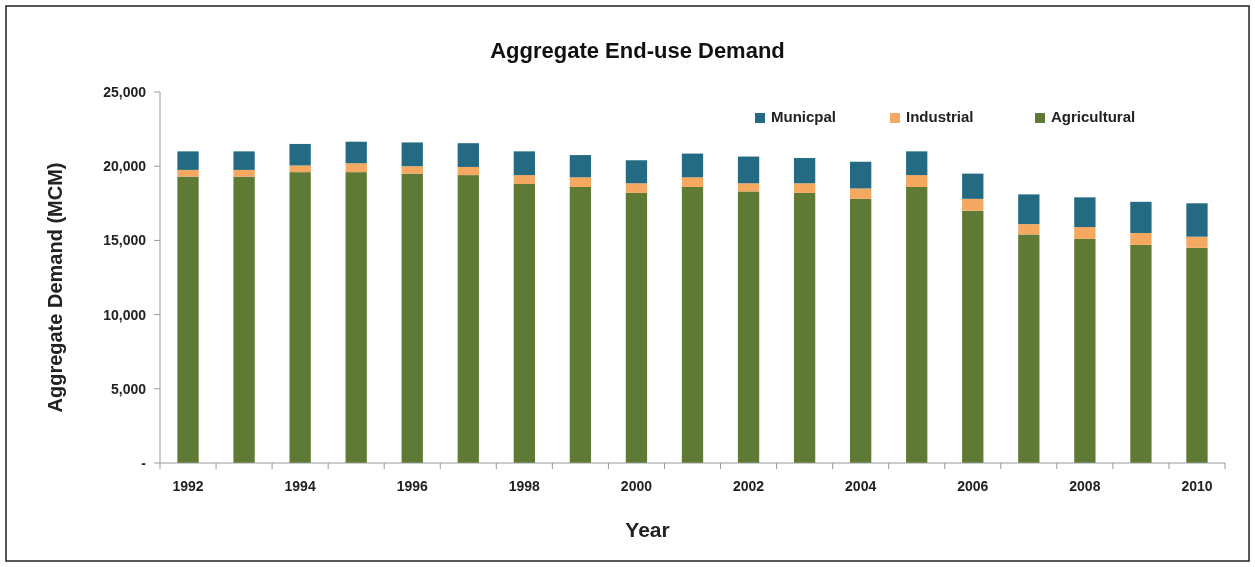 This screenshot has height=567, width=1255. I want to click on y-axis-title: Aggregate Demand (MCM), so click(55, 287).